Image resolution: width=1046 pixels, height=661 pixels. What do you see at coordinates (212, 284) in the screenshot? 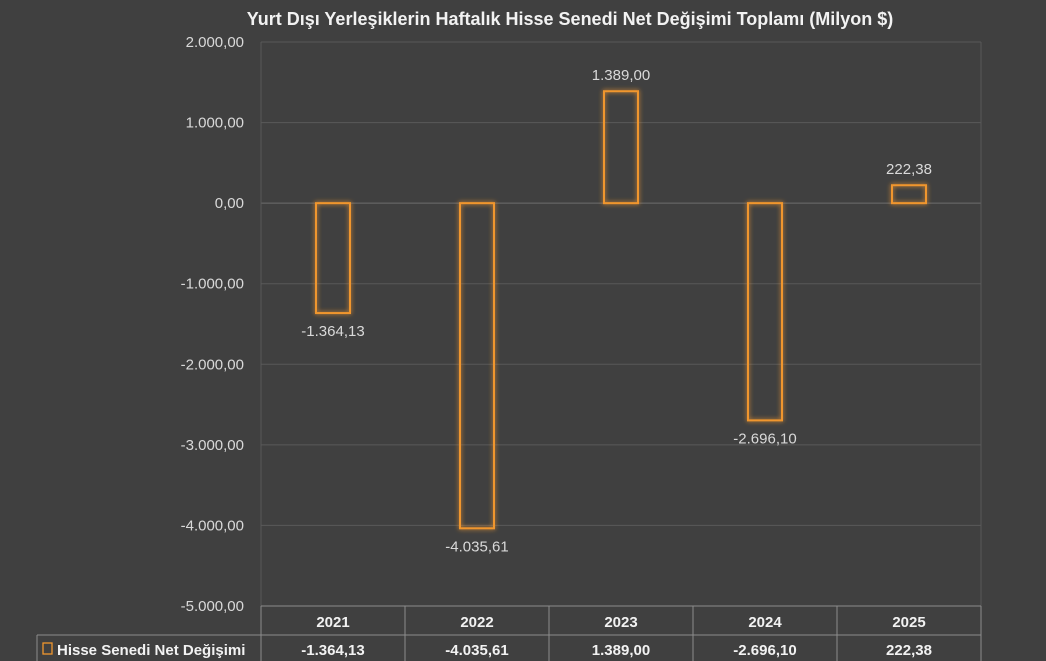
I see `y-tick-label: -1.000,00` at bounding box center [212, 284].